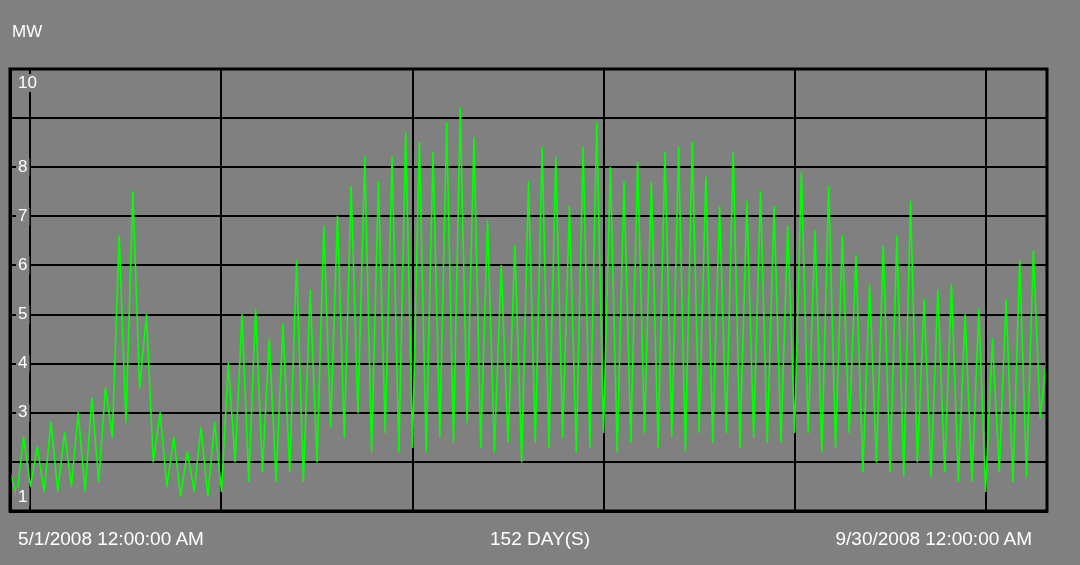  Describe the element at coordinates (540, 539) in the screenshot. I see `text: 152 DAY(S)` at that location.